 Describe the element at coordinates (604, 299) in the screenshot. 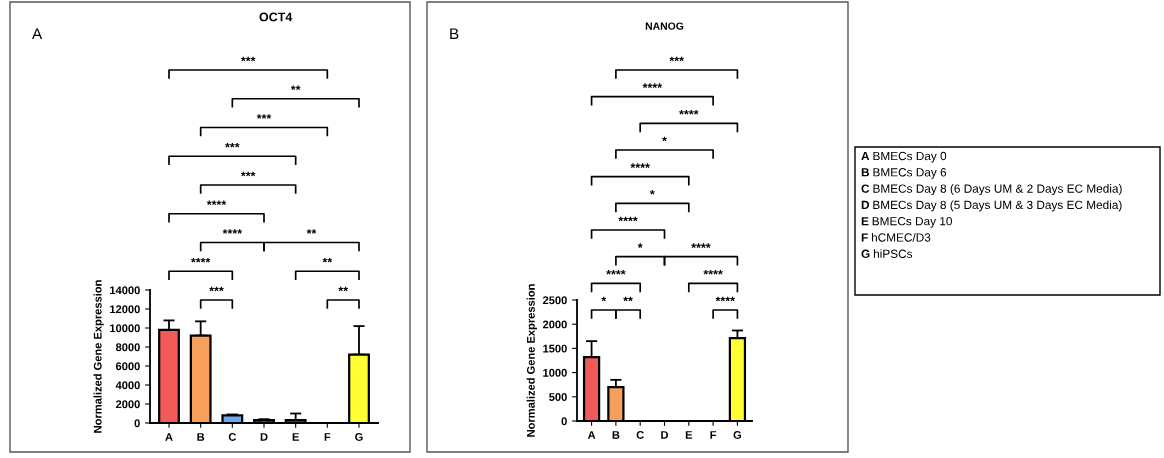

I see `annotation: *` at that location.